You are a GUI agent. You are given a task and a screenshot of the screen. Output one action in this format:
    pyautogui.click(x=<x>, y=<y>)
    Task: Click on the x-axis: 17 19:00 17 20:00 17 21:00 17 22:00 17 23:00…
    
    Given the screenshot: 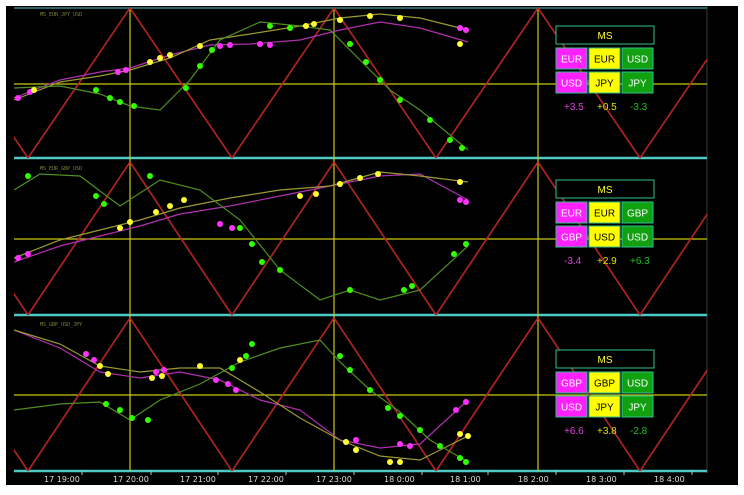 What is the action you would take?
    pyautogui.click(x=372, y=478)
    